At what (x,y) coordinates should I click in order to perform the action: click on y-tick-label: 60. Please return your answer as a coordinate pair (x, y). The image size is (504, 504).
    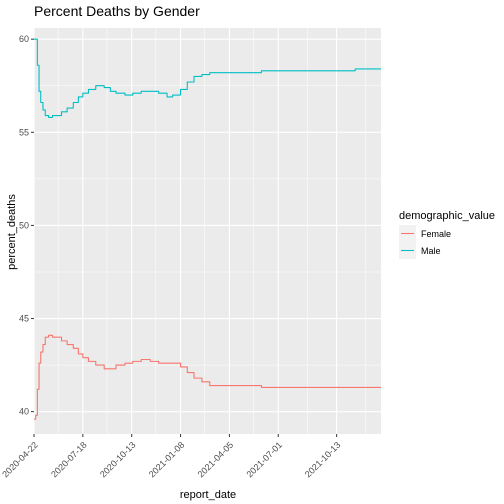
    Looking at the image, I should click on (24, 39).